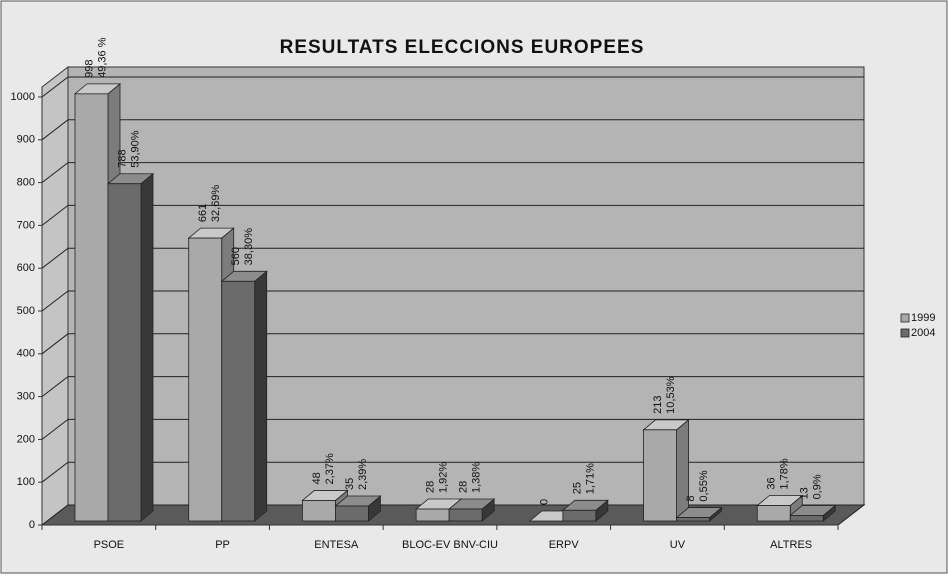  What do you see at coordinates (704, 485) in the screenshot?
I see `percent-label: 0,55%` at bounding box center [704, 485].